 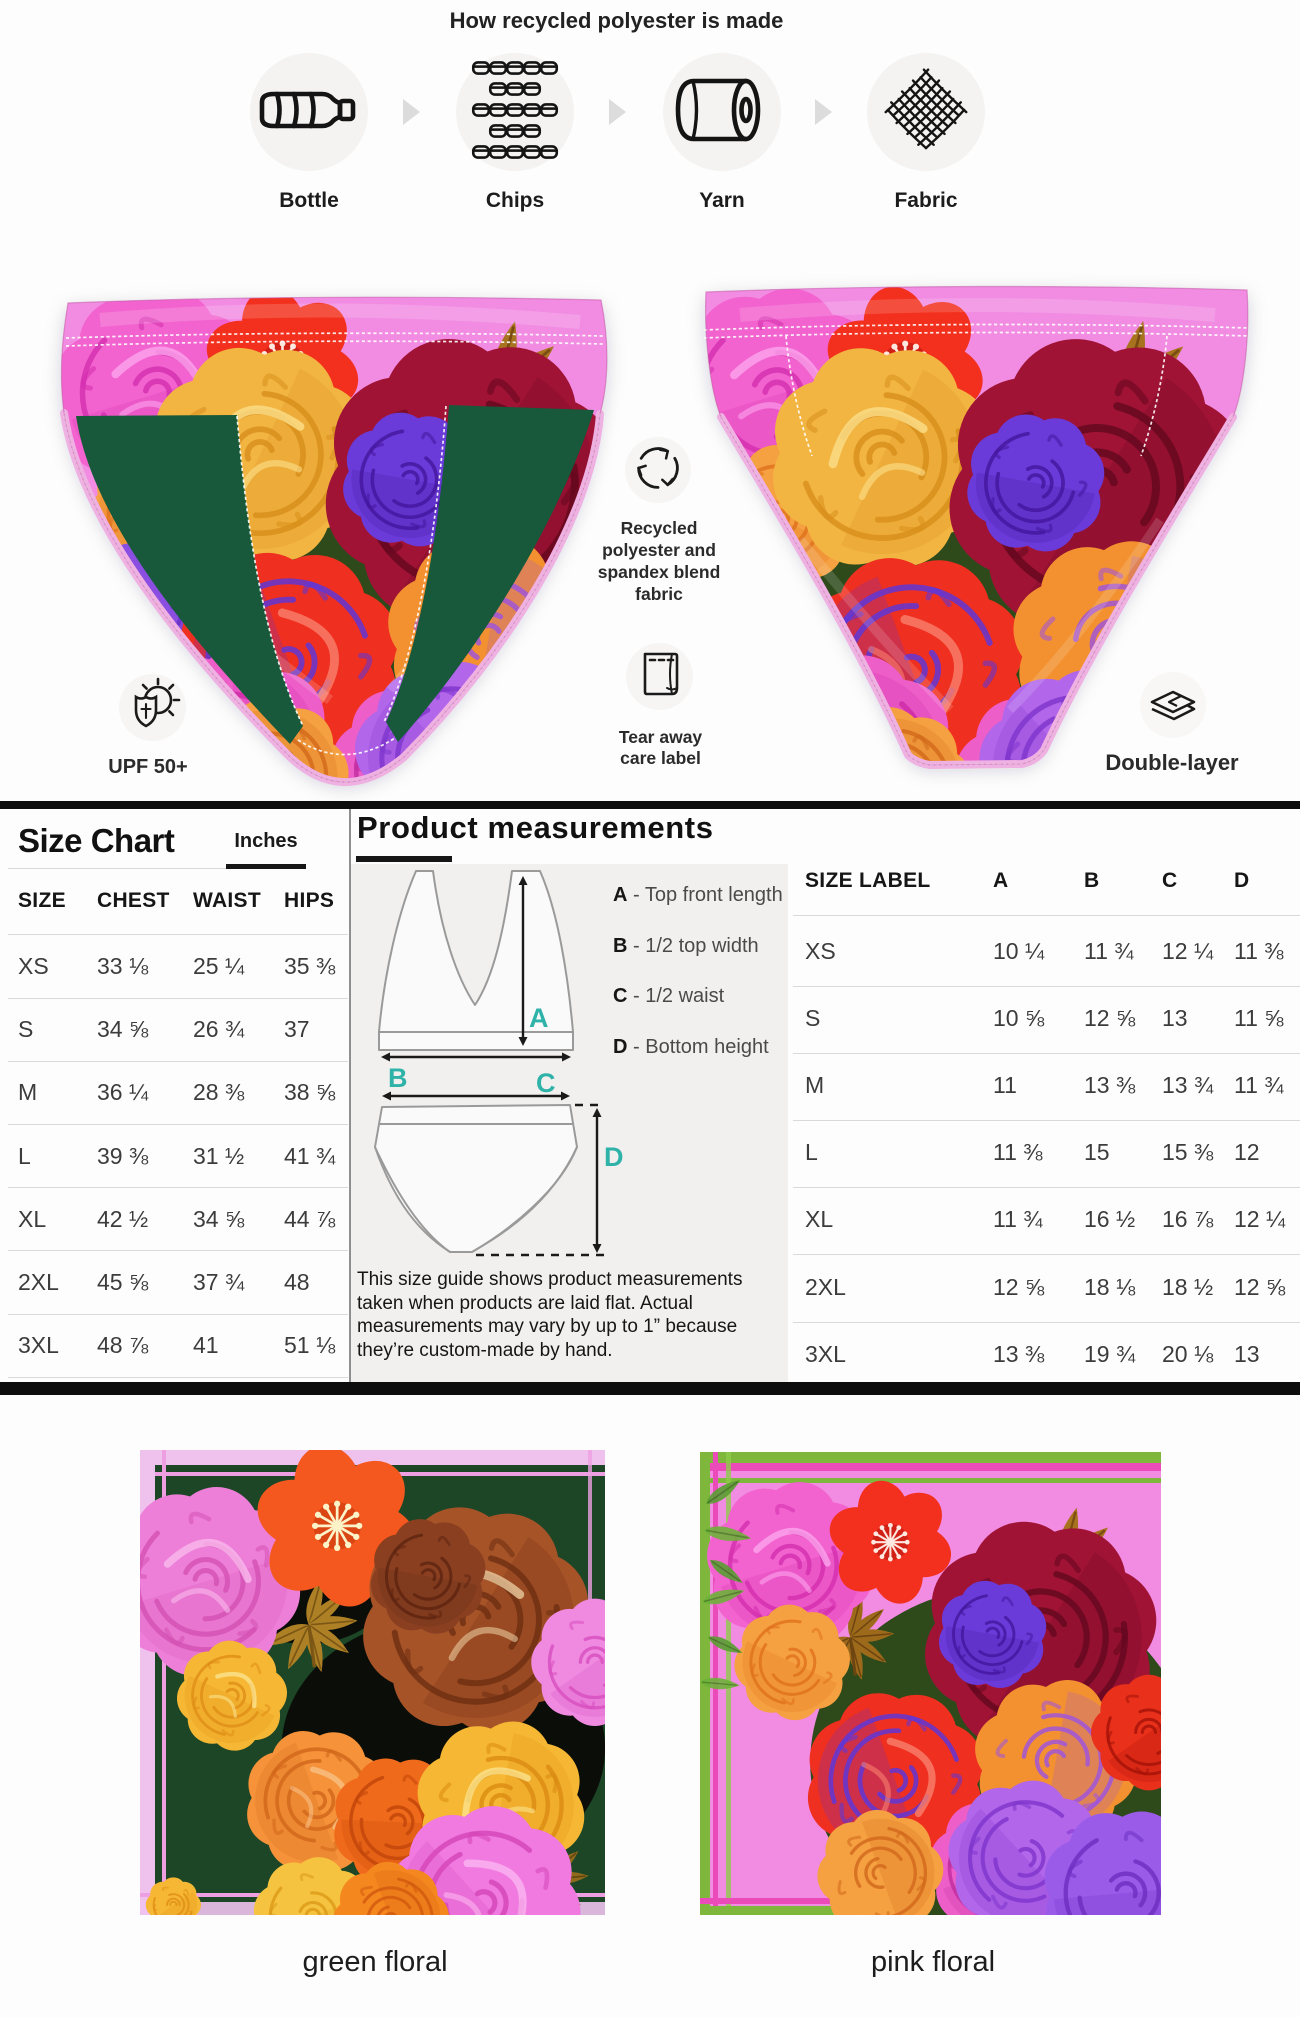 I want to click on process-step-fabric, so click(x=926, y=112).